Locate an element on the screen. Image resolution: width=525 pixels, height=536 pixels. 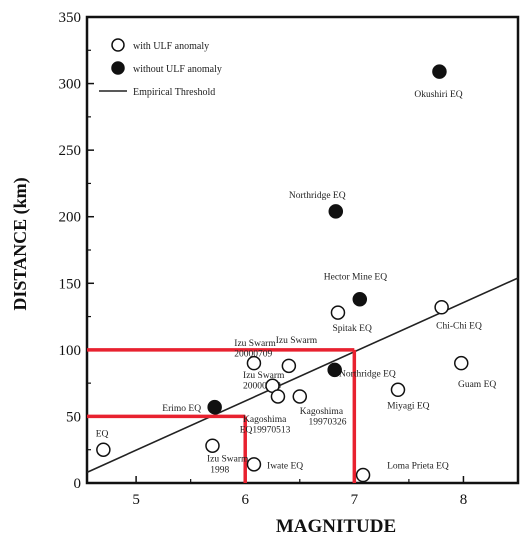
point-annotation: Guam EQ is located at coordinates (477, 385).